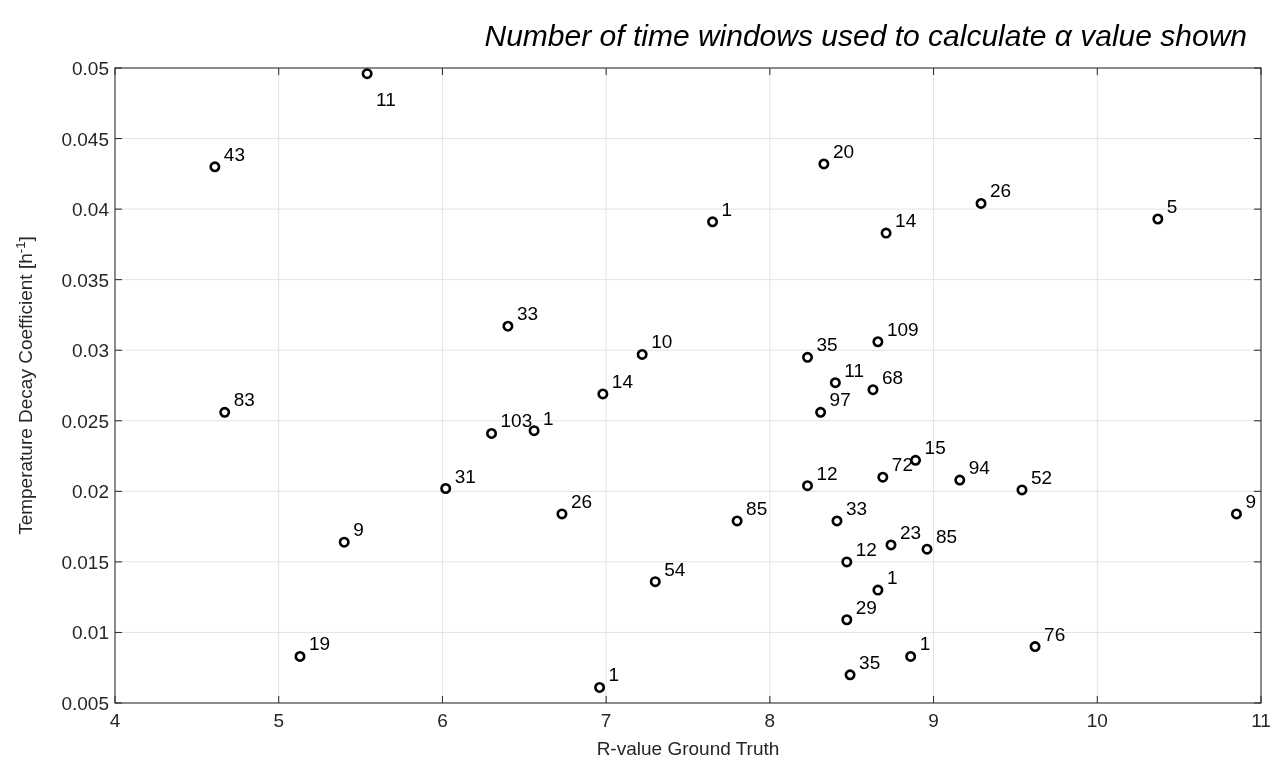 The height and width of the screenshot is (773, 1278). I want to click on annotation: 54, so click(675, 569).